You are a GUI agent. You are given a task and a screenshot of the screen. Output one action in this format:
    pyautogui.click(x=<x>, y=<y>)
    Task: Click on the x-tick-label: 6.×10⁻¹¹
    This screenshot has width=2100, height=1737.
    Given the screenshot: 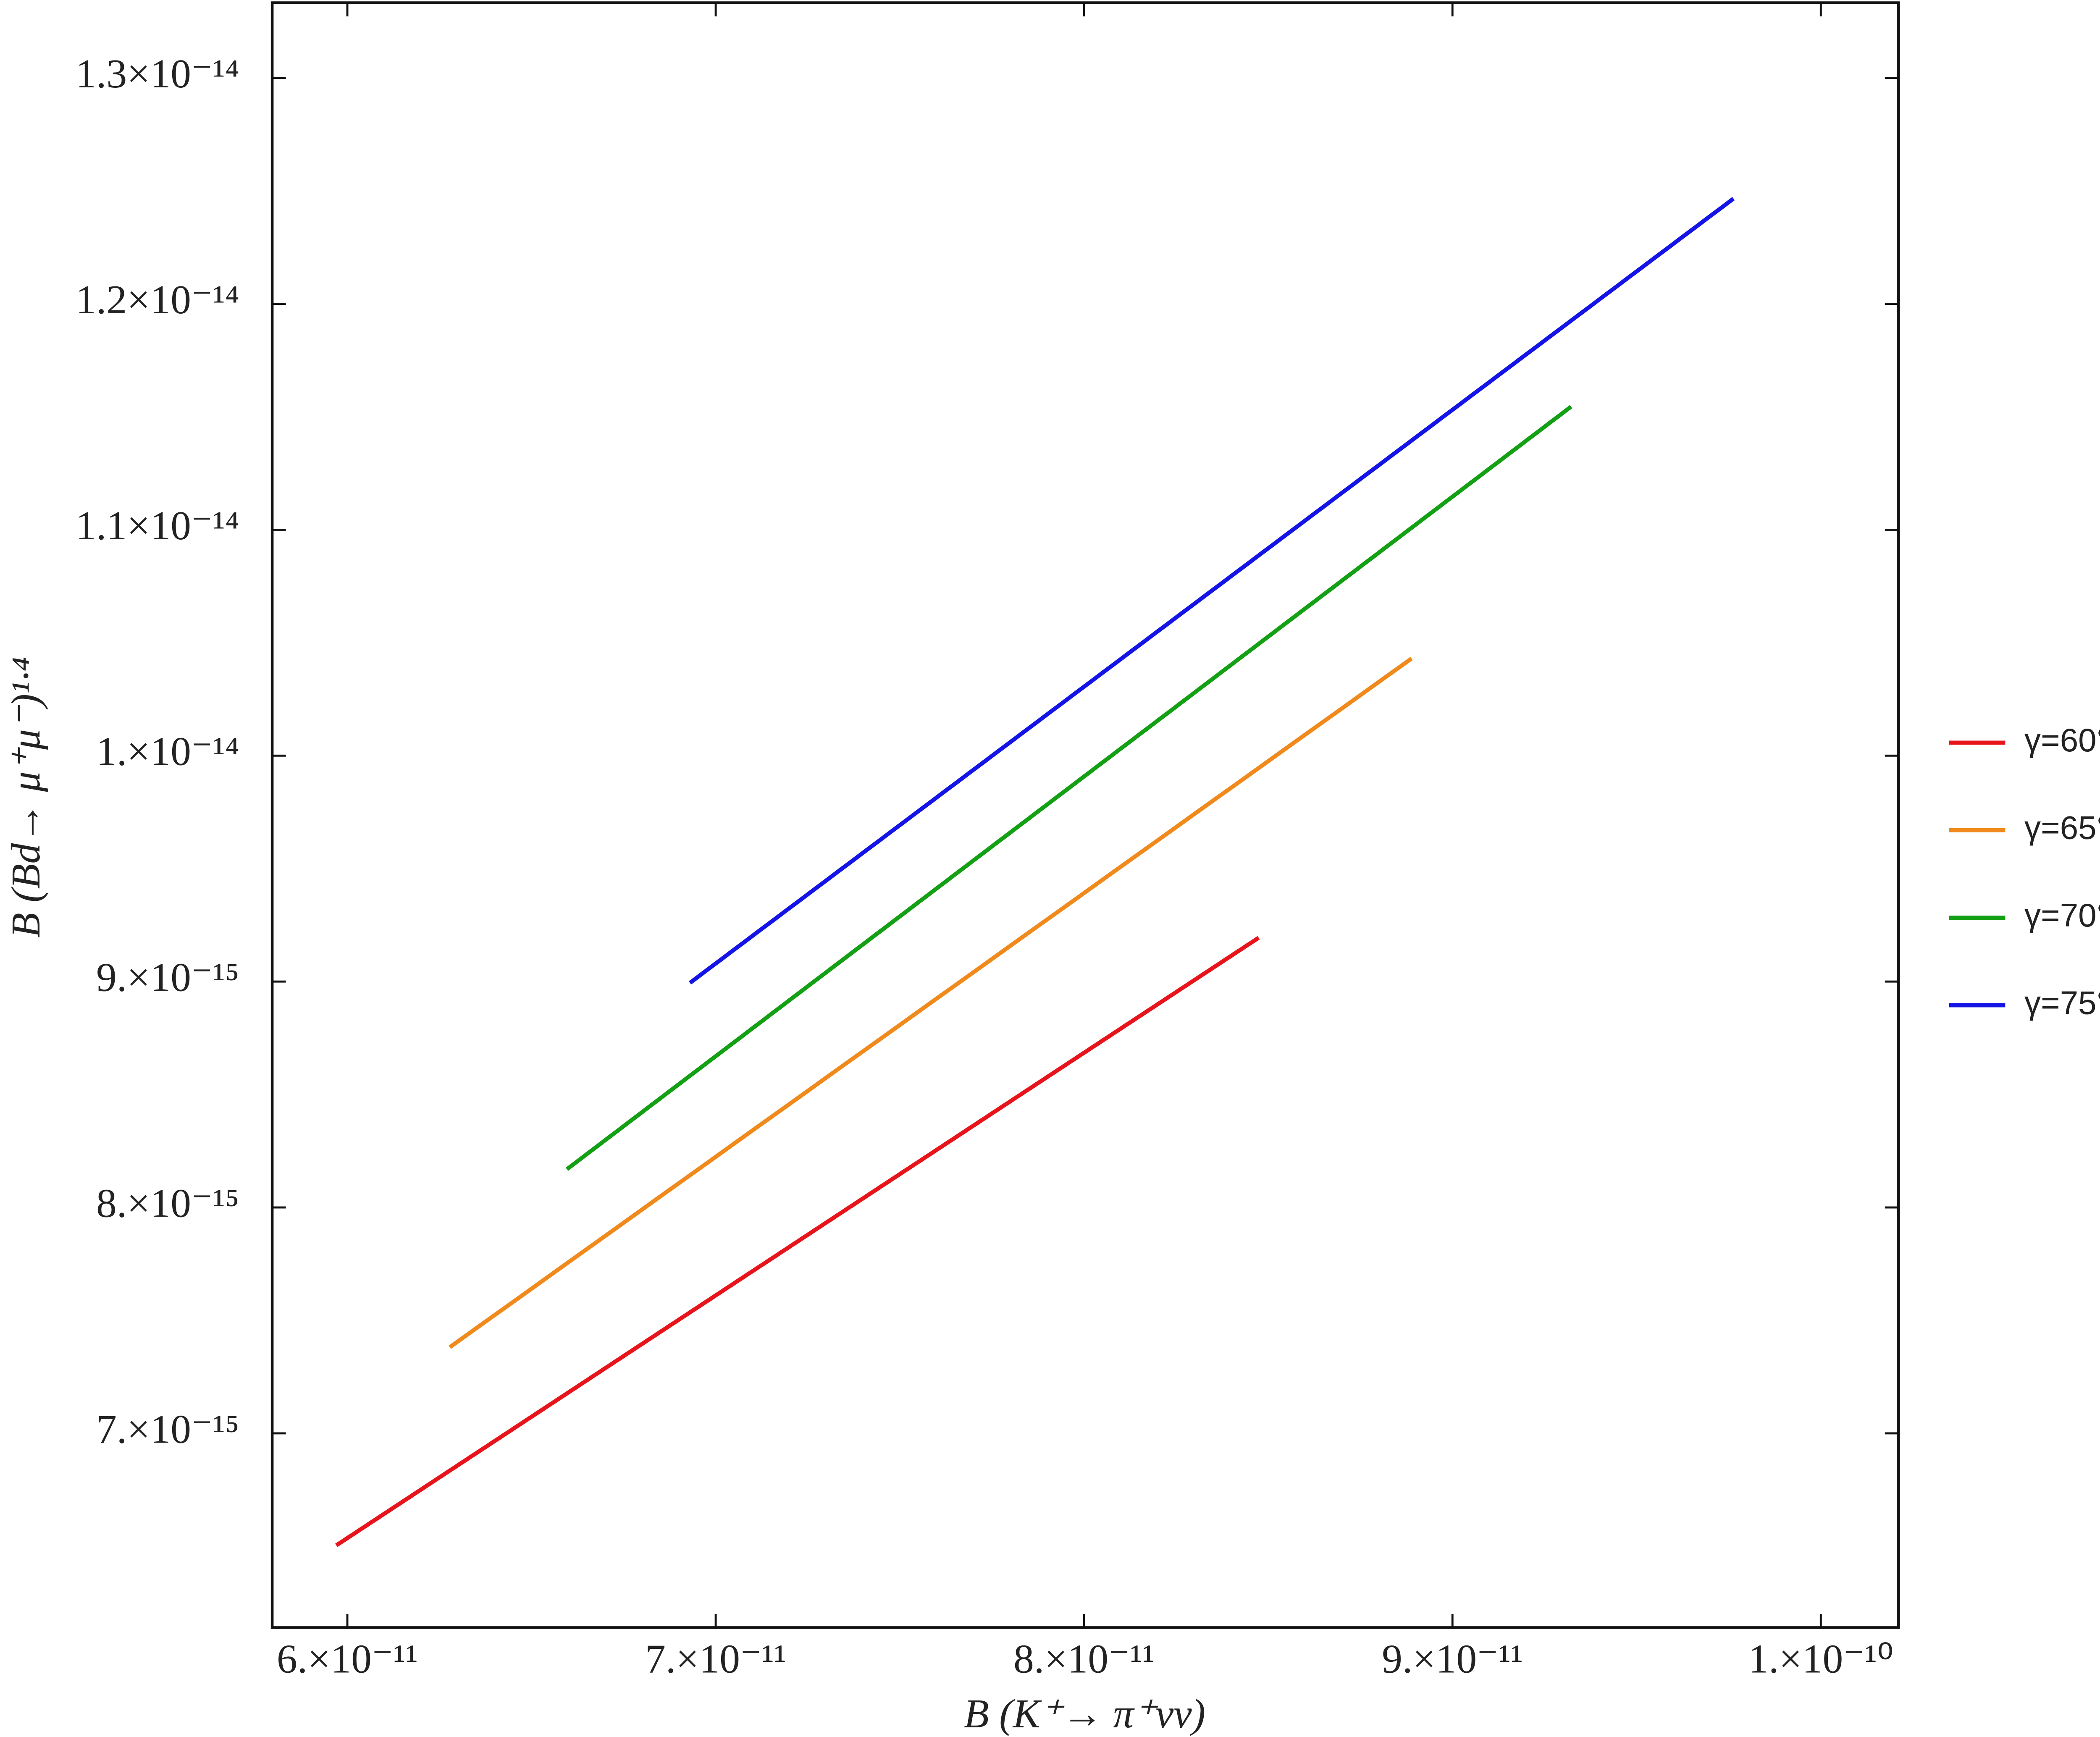 What is the action you would take?
    pyautogui.click(x=347, y=1659)
    